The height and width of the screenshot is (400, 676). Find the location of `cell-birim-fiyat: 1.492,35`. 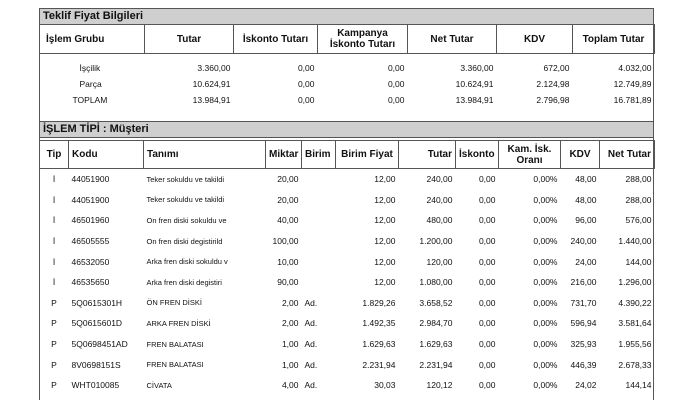

cell-birim-fiyat: 1.492,35 is located at coordinates (379, 323).